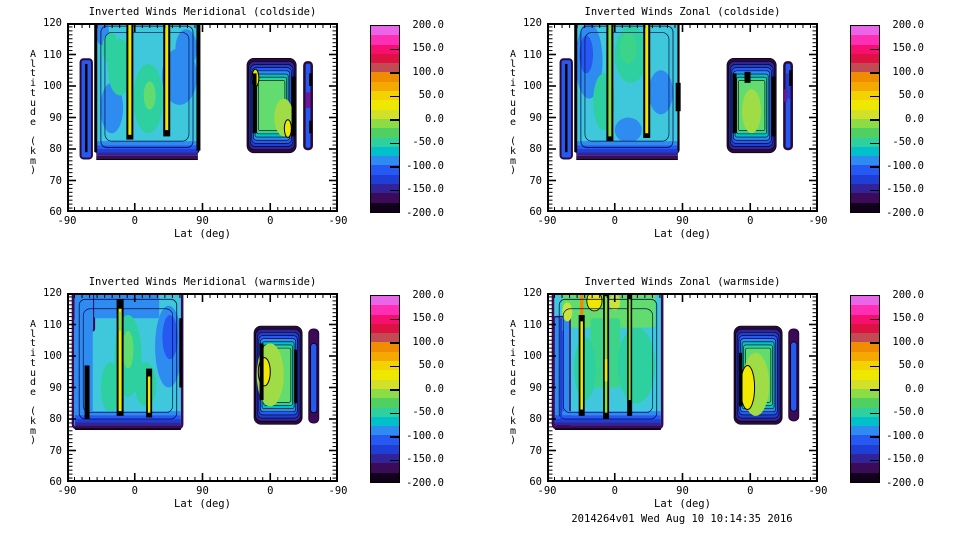  What do you see at coordinates (908, 48) in the screenshot?
I see `colorbar-label: 150.0` at bounding box center [908, 48].